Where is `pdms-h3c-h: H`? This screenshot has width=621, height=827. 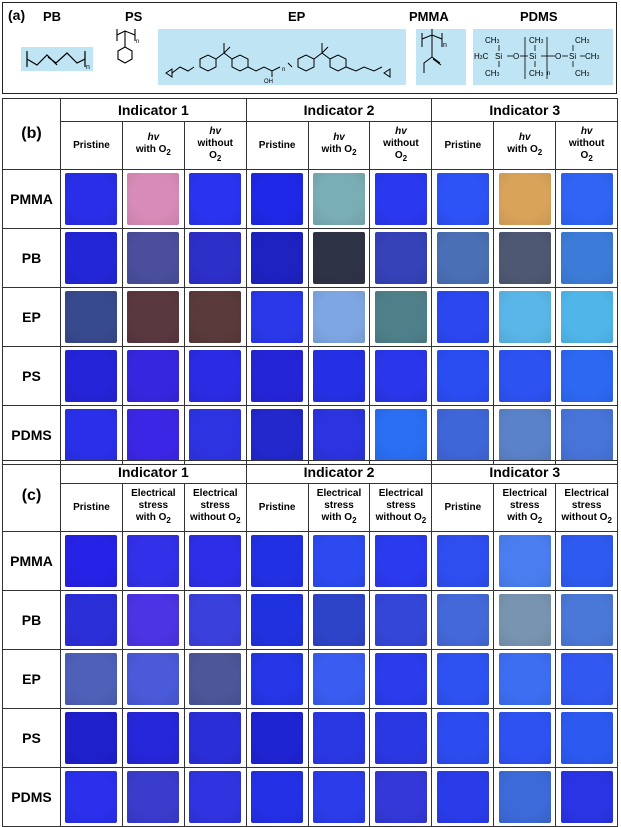
pdms-h3c-h: H is located at coordinates (477, 56).